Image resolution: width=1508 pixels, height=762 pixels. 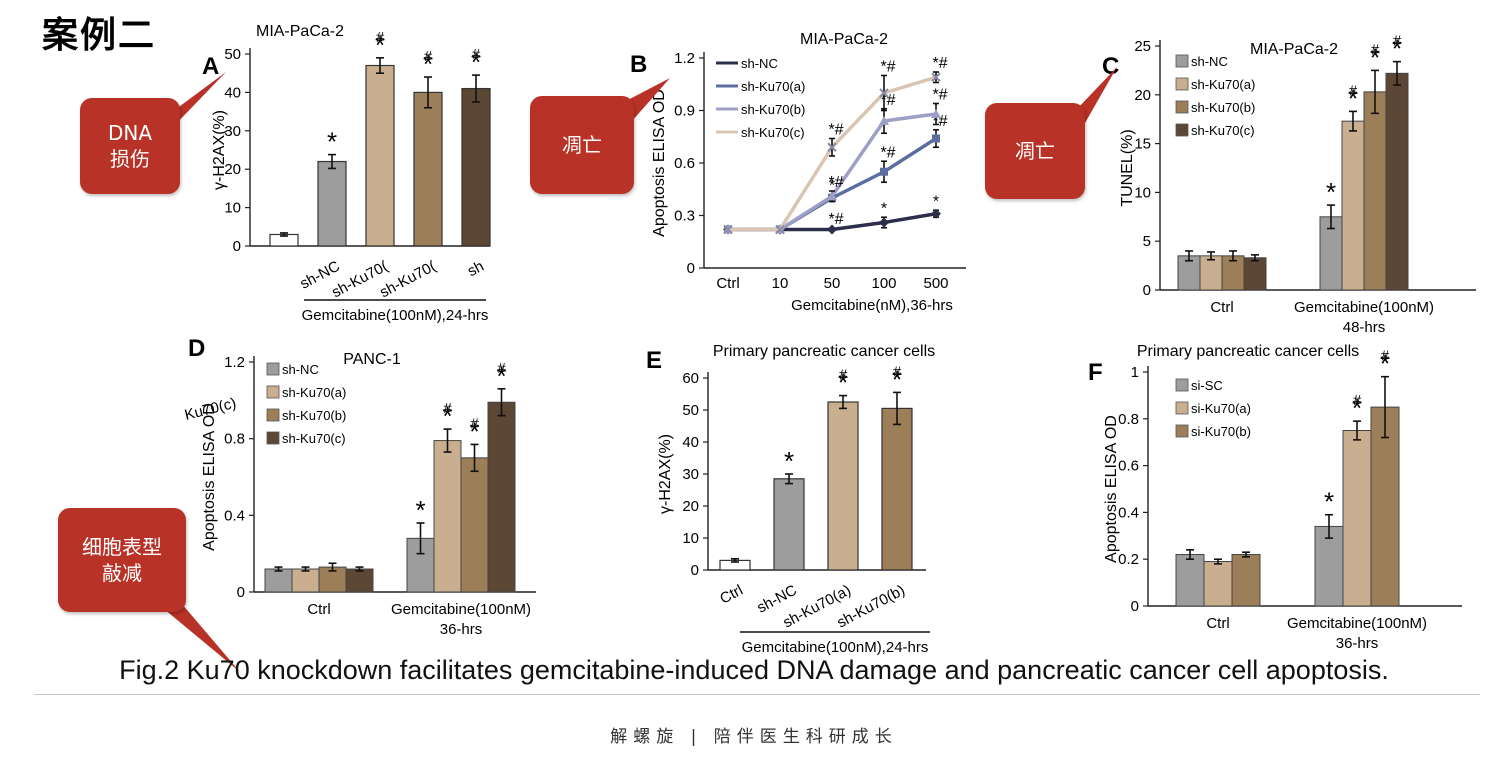 What do you see at coordinates (1142, 95) in the screenshot?
I see `y-tick-label: 20` at bounding box center [1142, 95].